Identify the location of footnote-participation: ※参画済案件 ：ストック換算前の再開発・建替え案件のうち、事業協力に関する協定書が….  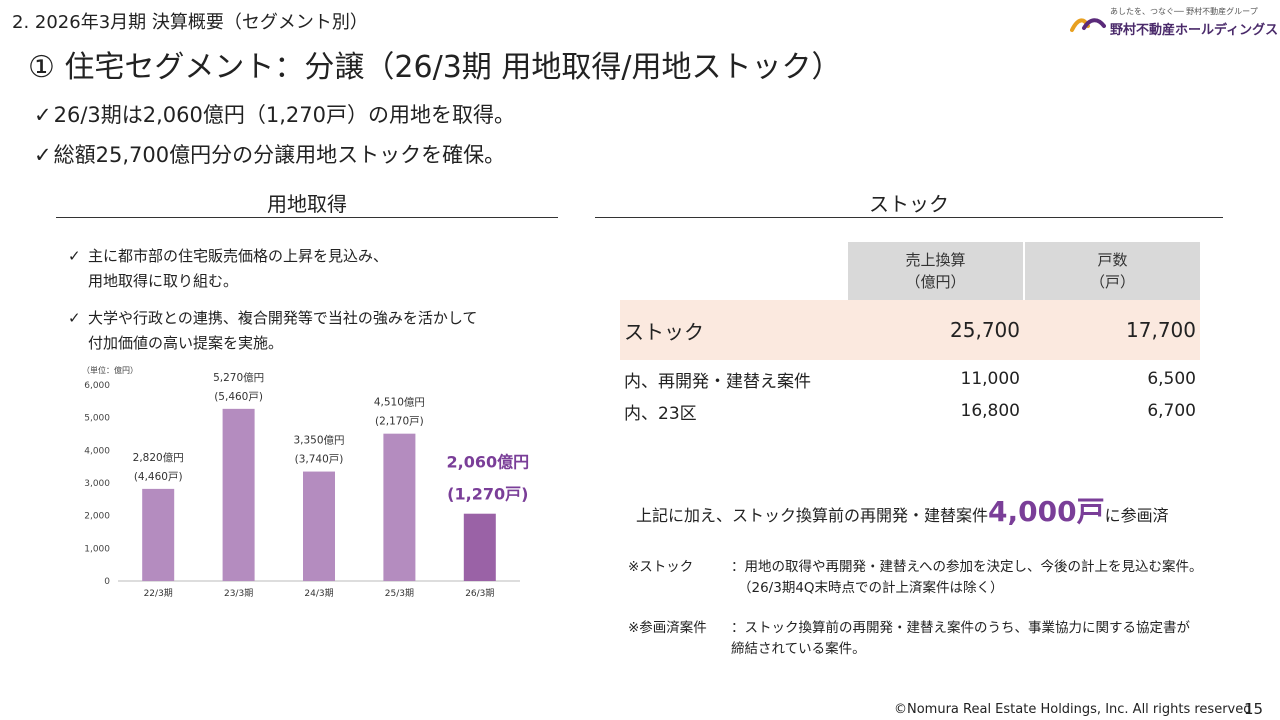
(909, 638).